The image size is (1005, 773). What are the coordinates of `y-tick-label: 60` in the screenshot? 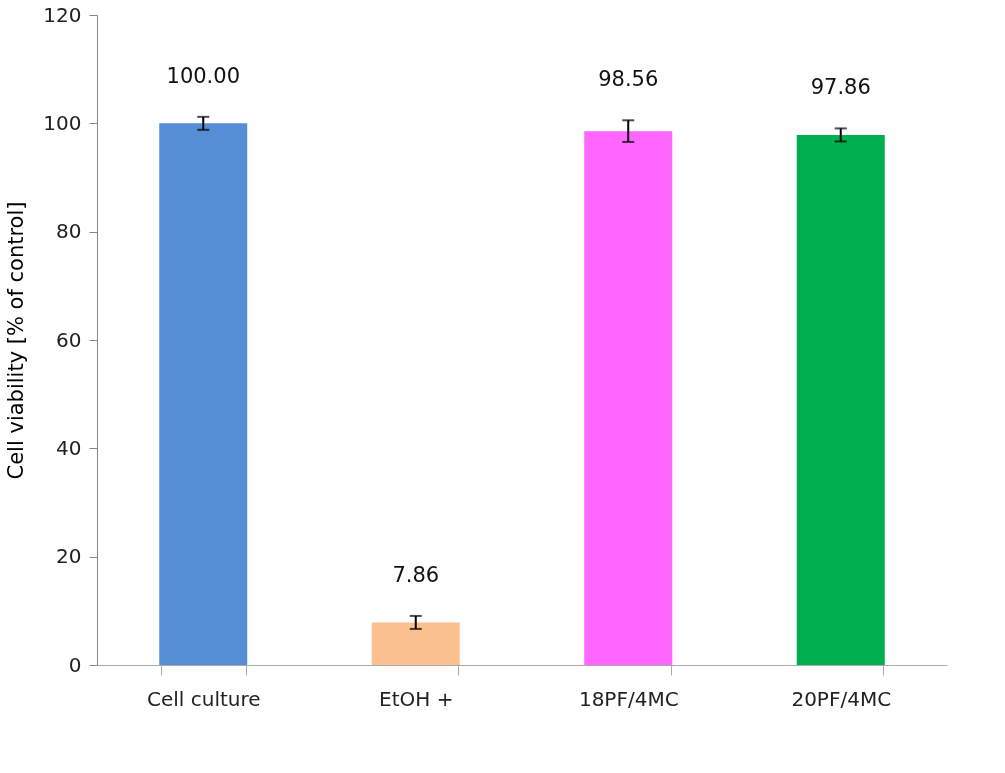 It's located at (69, 339).